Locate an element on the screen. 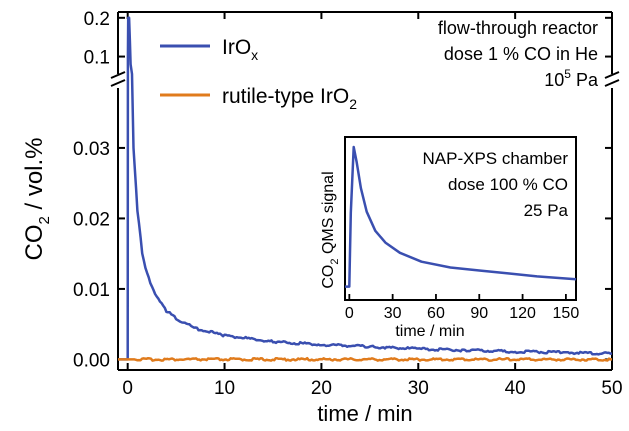  inset-x-tick-label: 30 is located at coordinates (393, 313).